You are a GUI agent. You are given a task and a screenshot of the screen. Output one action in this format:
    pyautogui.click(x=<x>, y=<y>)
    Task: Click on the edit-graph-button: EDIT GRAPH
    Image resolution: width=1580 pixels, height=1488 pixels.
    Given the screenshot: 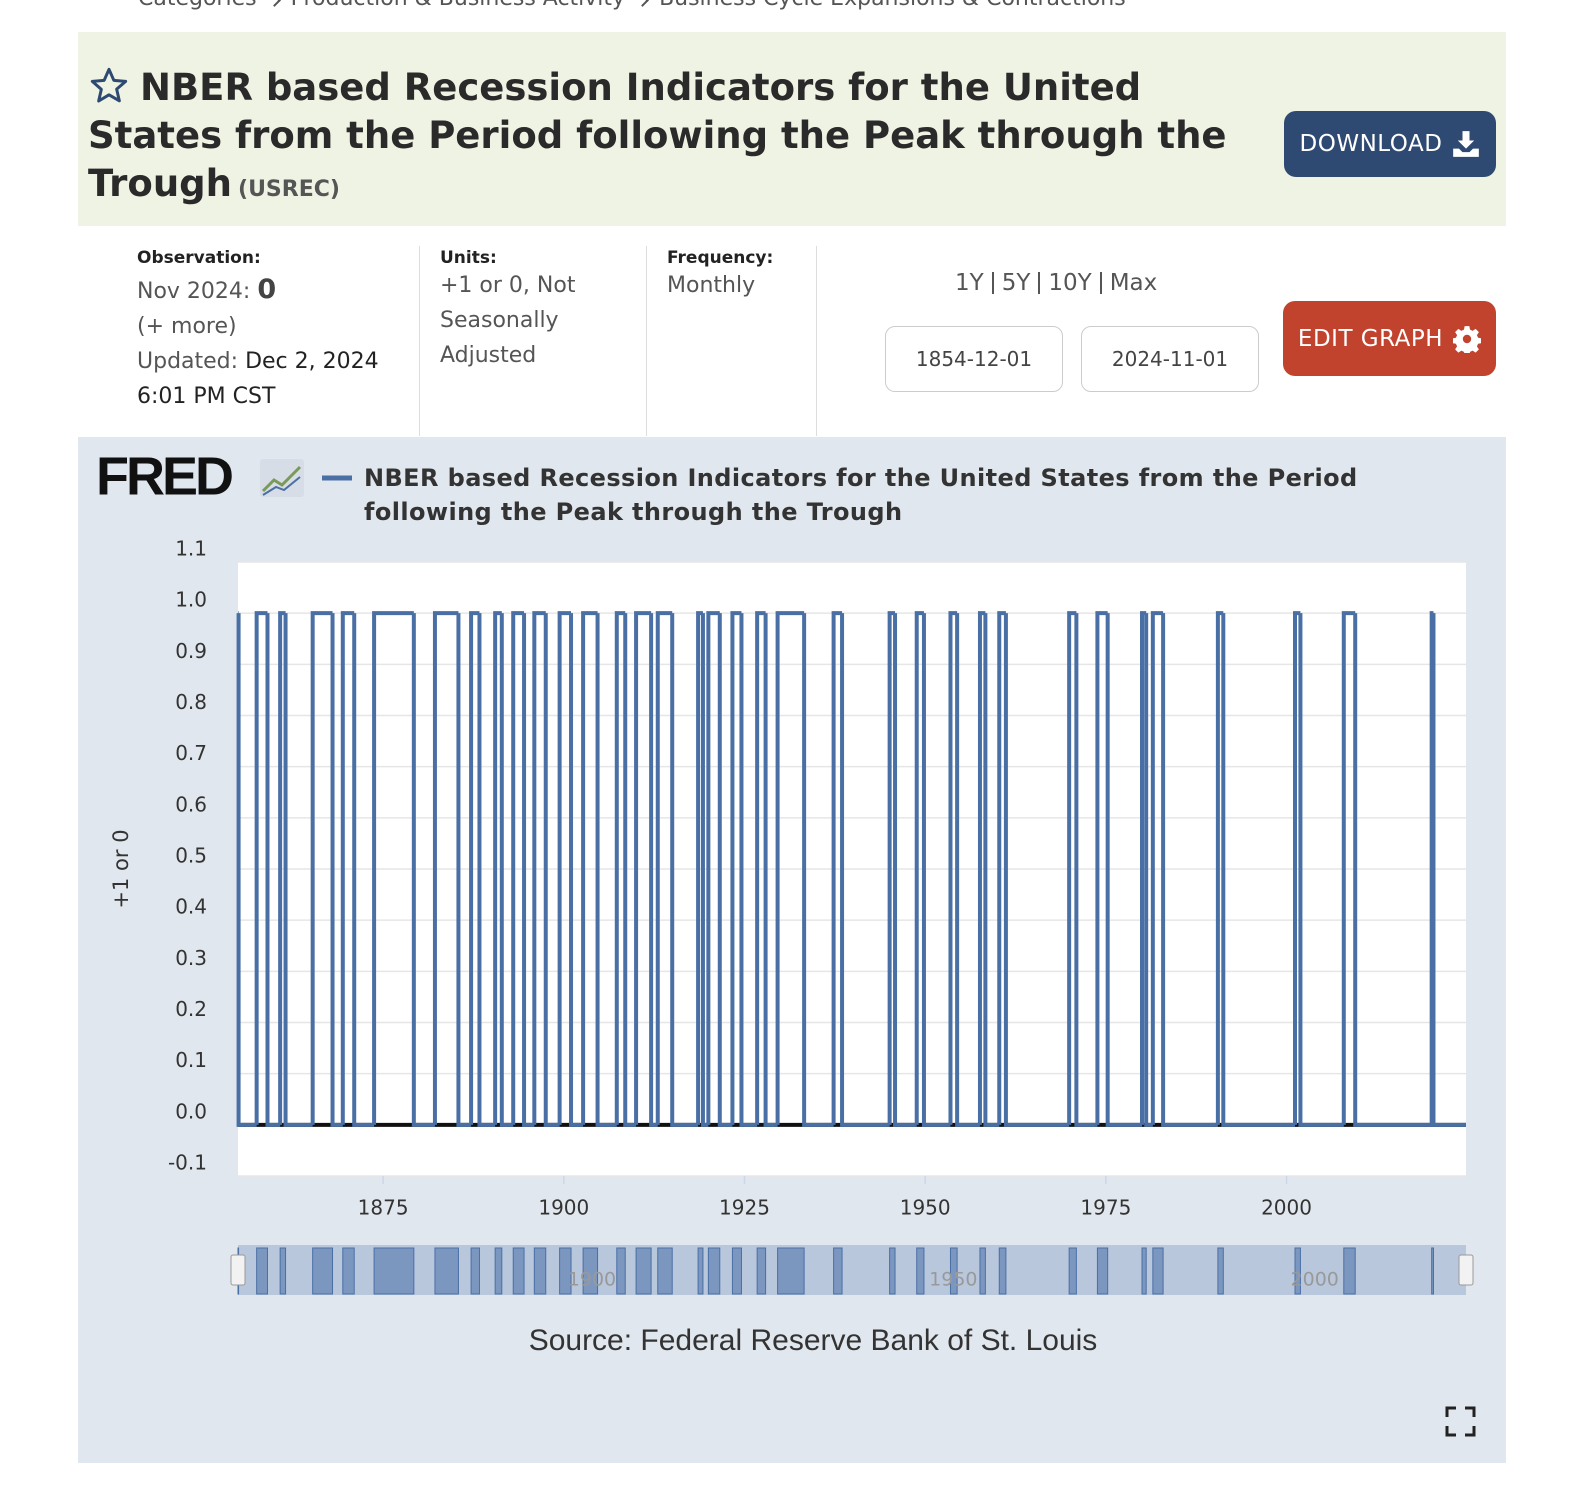 What is the action you would take?
    pyautogui.click(x=1389, y=338)
    